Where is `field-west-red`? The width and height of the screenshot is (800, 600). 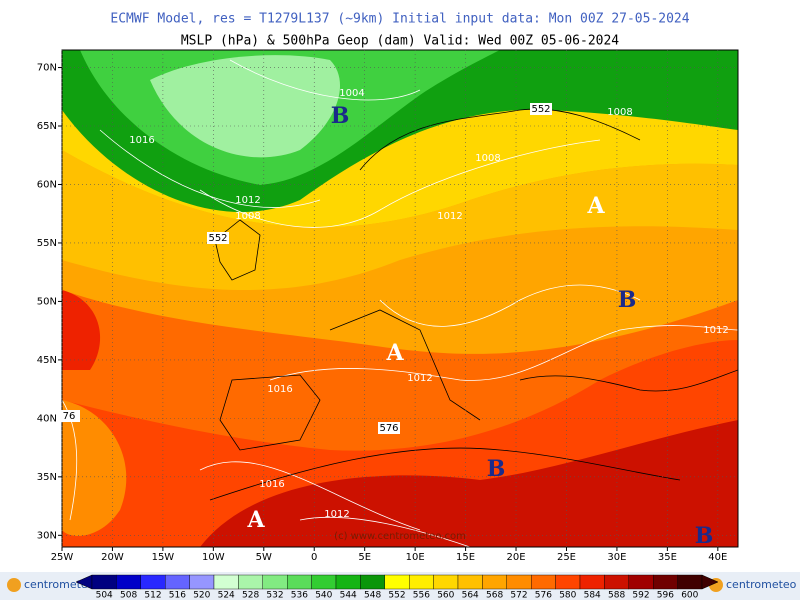 field-west-red is located at coordinates (81, 330).